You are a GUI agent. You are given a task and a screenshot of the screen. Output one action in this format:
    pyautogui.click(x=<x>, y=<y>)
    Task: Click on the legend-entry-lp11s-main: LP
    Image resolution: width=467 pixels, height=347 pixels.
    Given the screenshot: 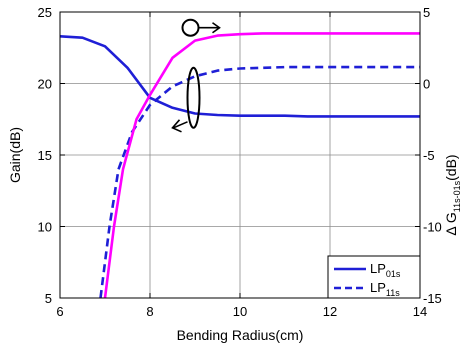 What is the action you would take?
    pyautogui.click(x=378, y=287)
    